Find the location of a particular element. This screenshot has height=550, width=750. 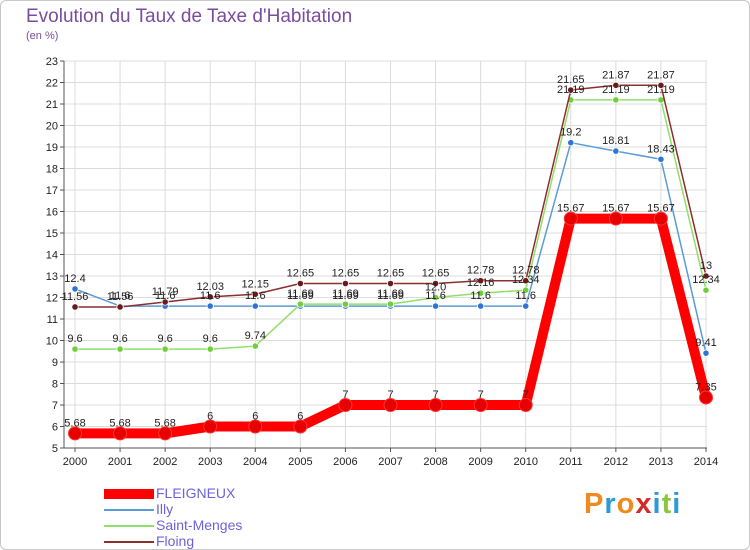

brand-letter: x is located at coordinates (644, 504).